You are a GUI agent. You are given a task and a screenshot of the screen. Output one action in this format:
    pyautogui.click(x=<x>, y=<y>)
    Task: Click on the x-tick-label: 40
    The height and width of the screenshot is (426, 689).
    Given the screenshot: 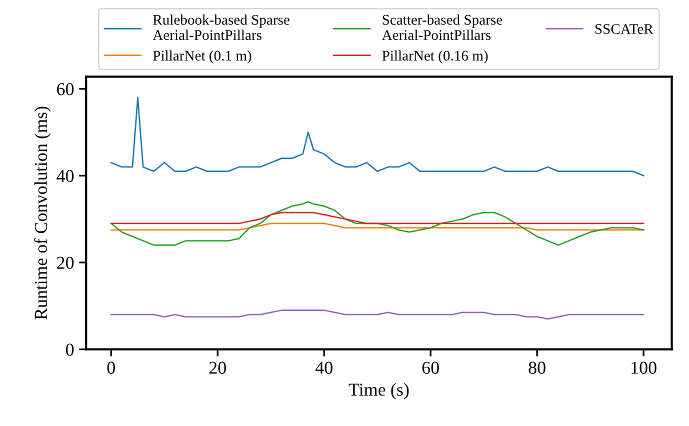 What is the action you would take?
    pyautogui.click(x=323, y=368)
    